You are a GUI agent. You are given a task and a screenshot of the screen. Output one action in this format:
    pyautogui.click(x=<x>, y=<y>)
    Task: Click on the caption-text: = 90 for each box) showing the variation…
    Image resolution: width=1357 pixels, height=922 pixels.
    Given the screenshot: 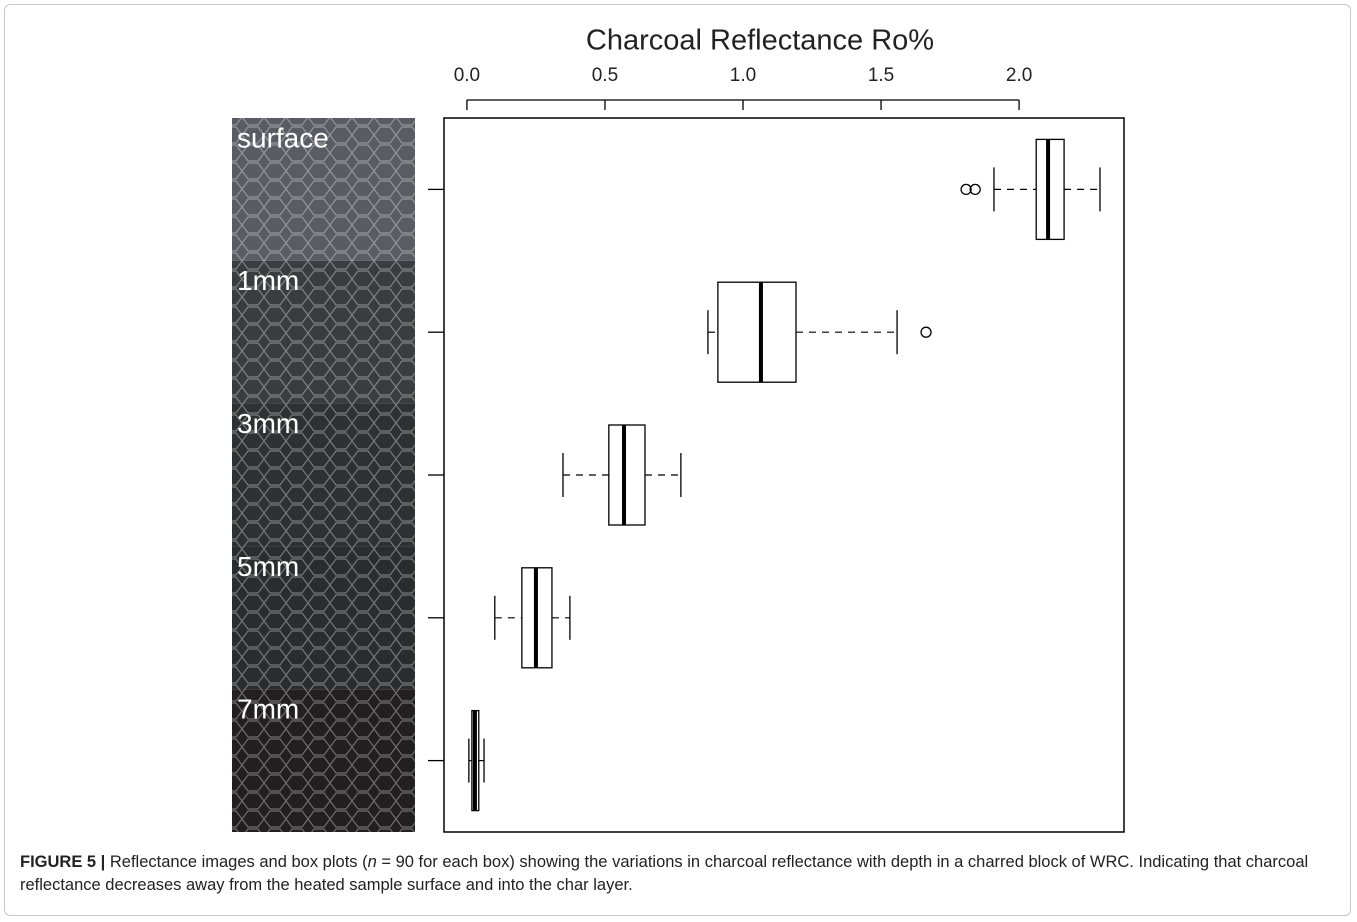 What is the action you would take?
    pyautogui.click(x=664, y=873)
    